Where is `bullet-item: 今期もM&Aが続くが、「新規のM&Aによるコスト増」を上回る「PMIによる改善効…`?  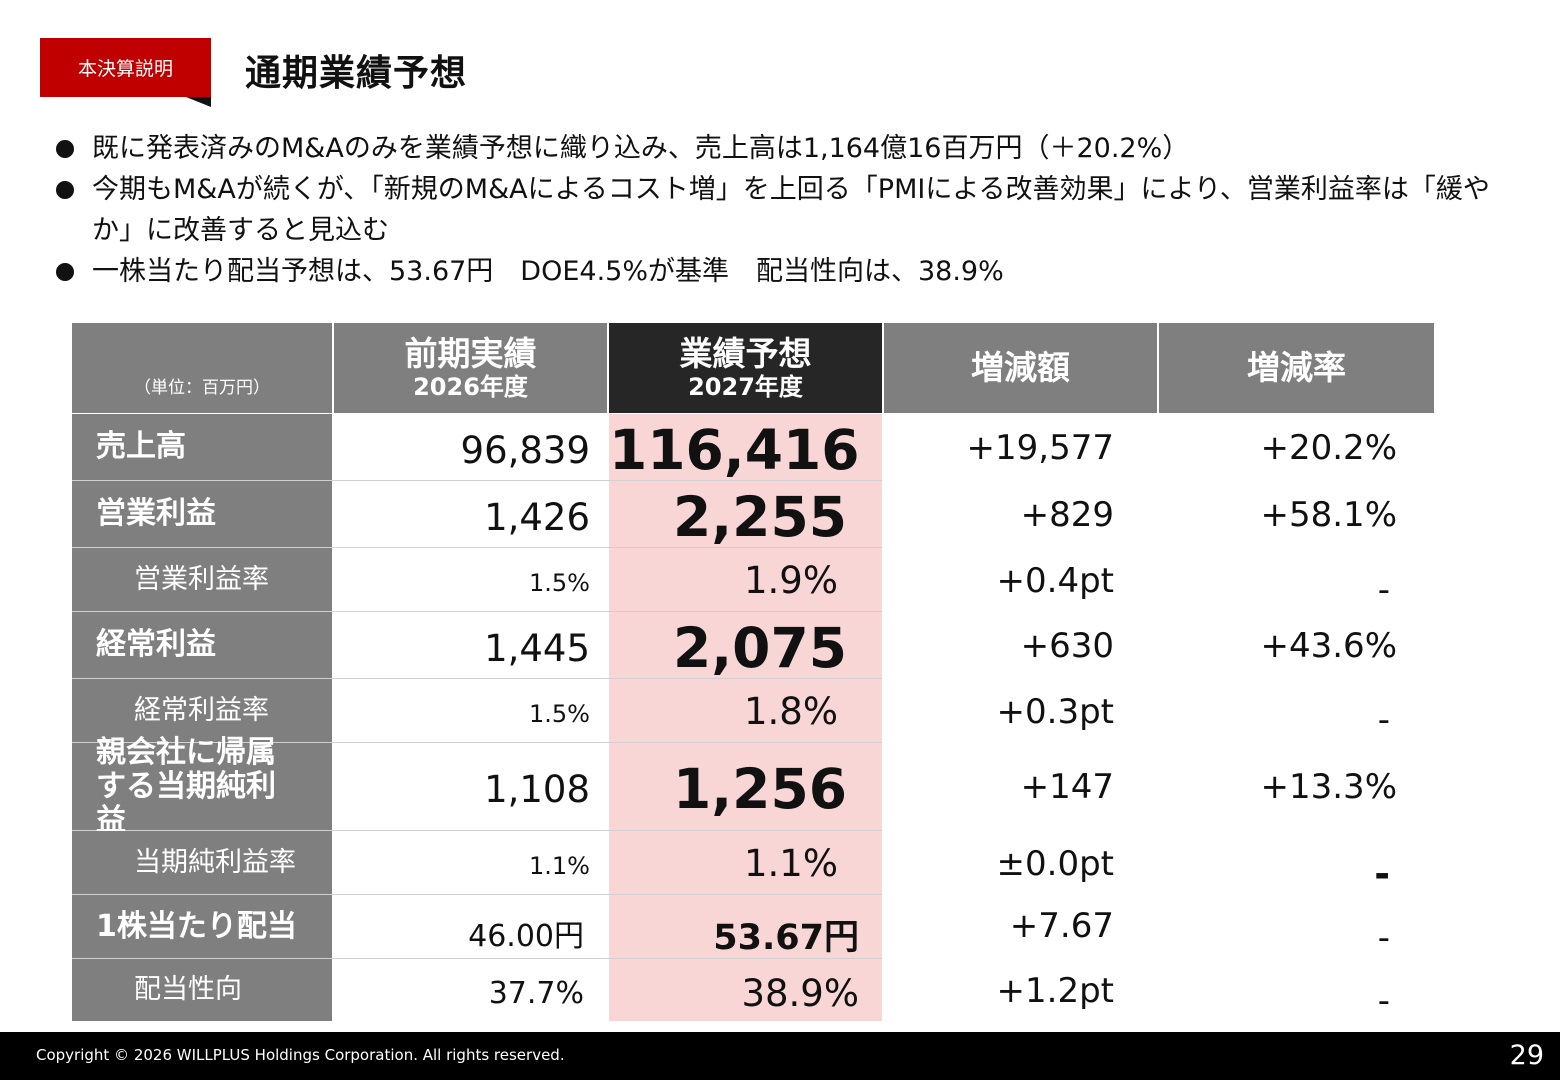 bullet-item: 今期もM&Aが続くが、「新規のM&Aによるコスト増」を上回る「PMIによる改善効… is located at coordinates (787, 210).